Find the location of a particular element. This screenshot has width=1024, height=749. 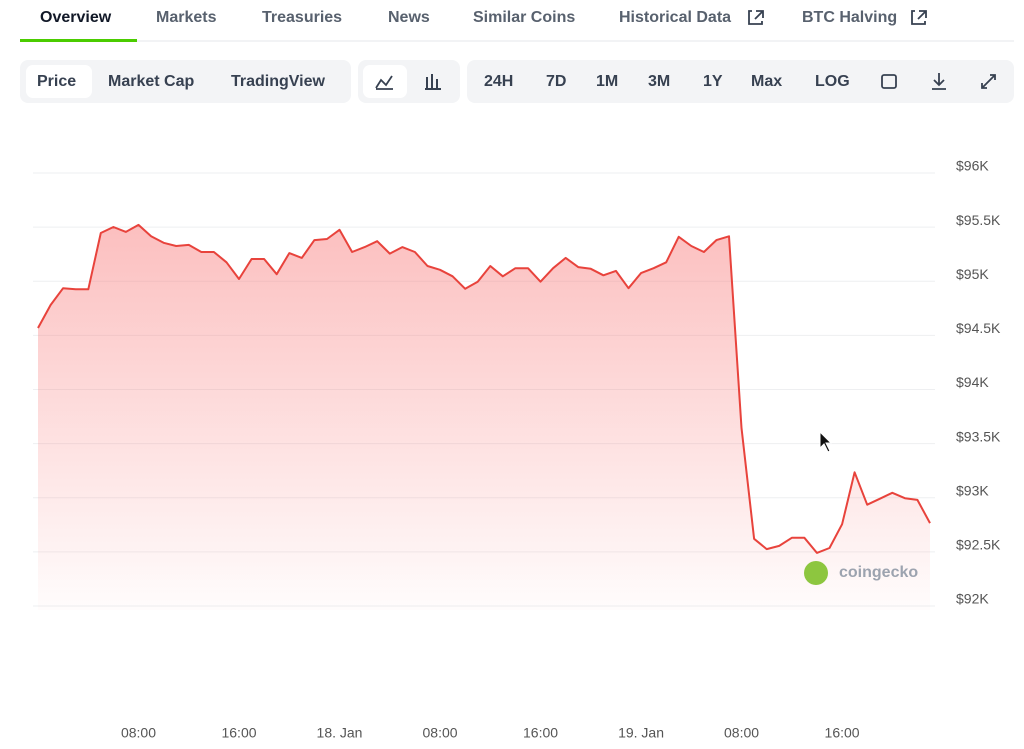

fullscreen-icon is located at coordinates (988, 81).